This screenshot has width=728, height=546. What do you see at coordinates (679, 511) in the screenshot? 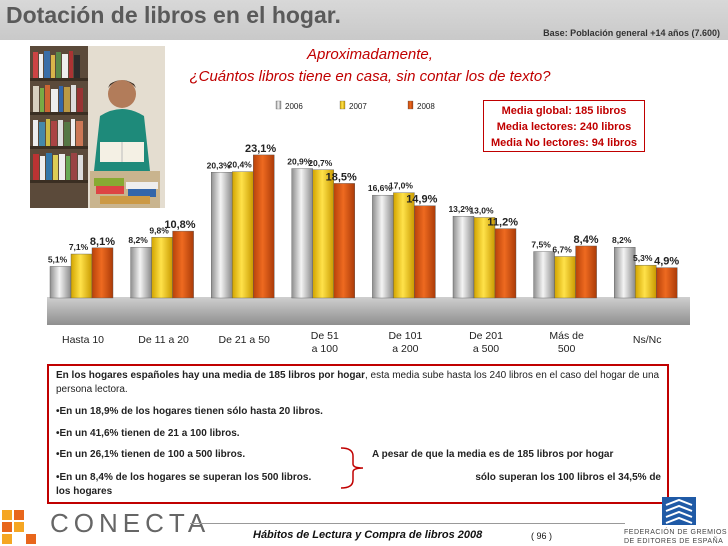
I see `fge-logo-icon` at bounding box center [679, 511].